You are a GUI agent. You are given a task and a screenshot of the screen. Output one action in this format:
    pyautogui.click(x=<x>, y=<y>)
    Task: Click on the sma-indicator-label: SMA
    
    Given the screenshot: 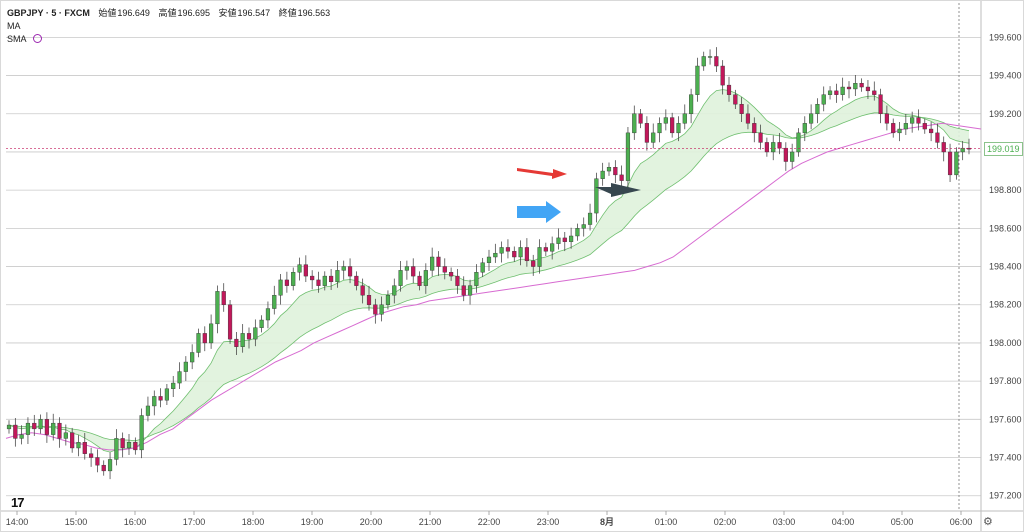 What is the action you would take?
    pyautogui.click(x=17, y=39)
    